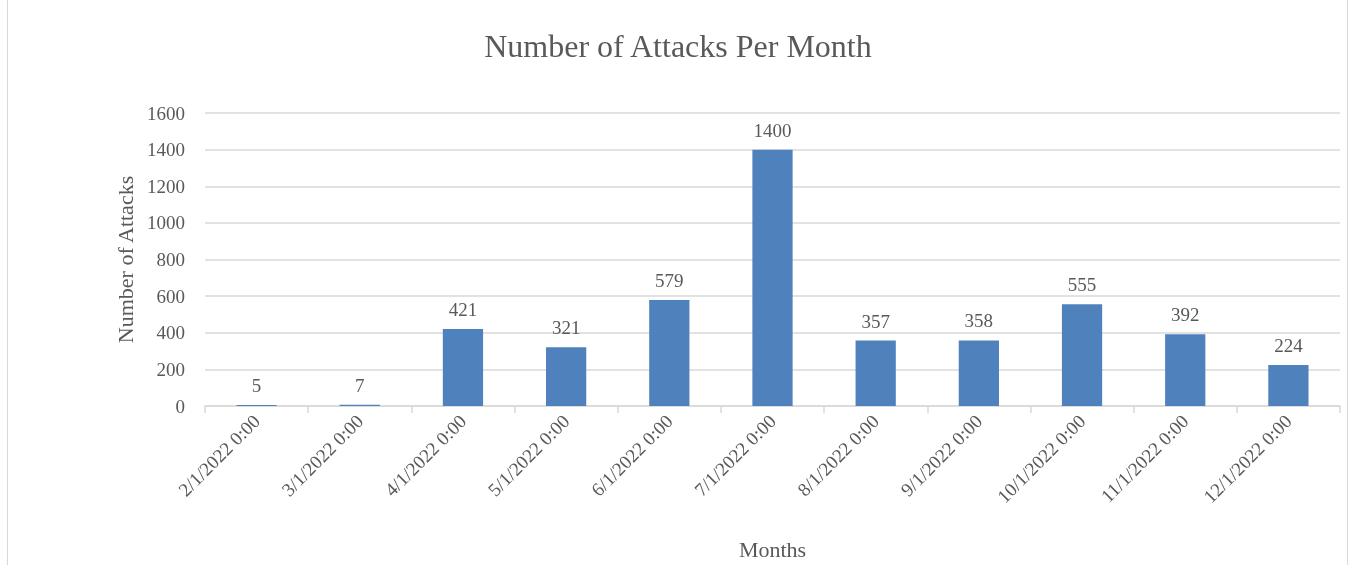 Image resolution: width=1356 pixels, height=565 pixels. Describe the element at coordinates (166, 113) in the screenshot. I see `y-tick-label: 1600` at that location.